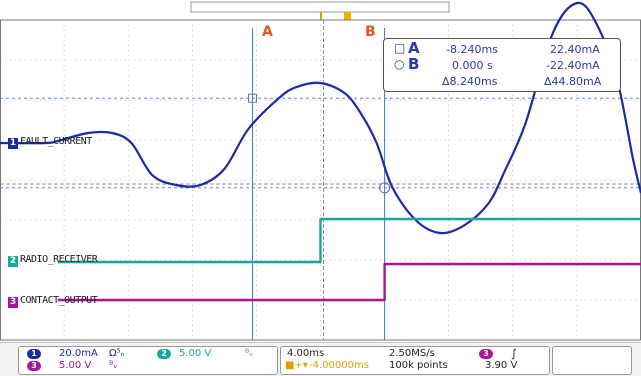 Image resolution: width=641 pixels, height=376 pixels. Describe the element at coordinates (339, 365) in the screenshot. I see `horizontal-position: -4.00000ms` at that location.